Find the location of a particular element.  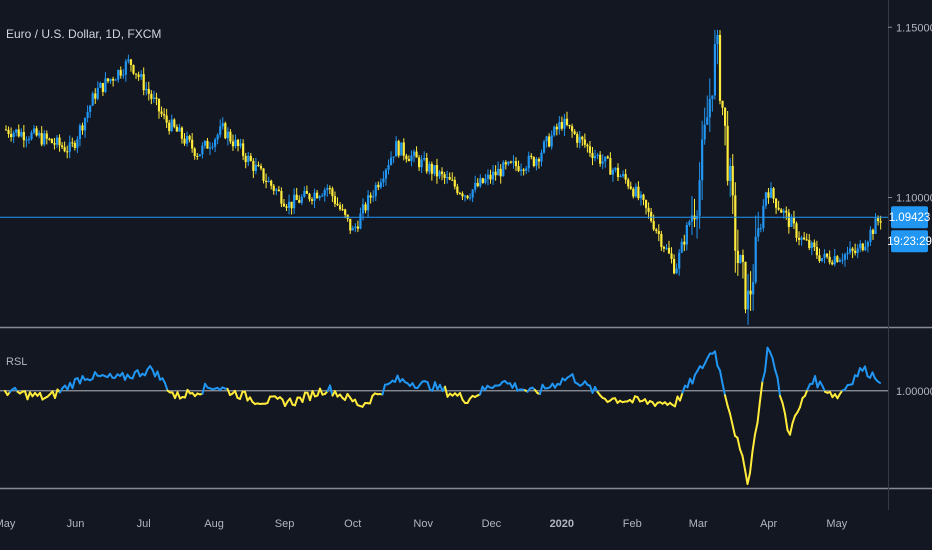

time-axis-label: Aug is located at coordinates (214, 524).